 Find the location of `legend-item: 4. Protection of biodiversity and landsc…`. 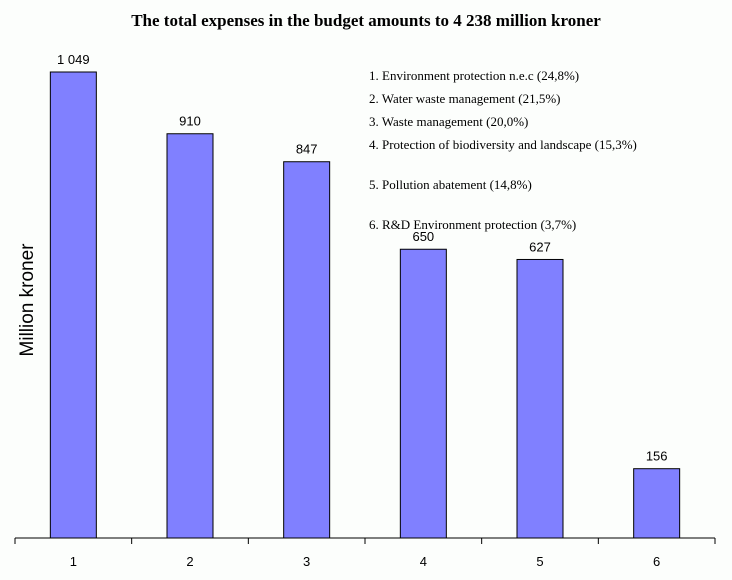

legend-item: 4. Protection of biodiversity and landsc… is located at coordinates (503, 144).